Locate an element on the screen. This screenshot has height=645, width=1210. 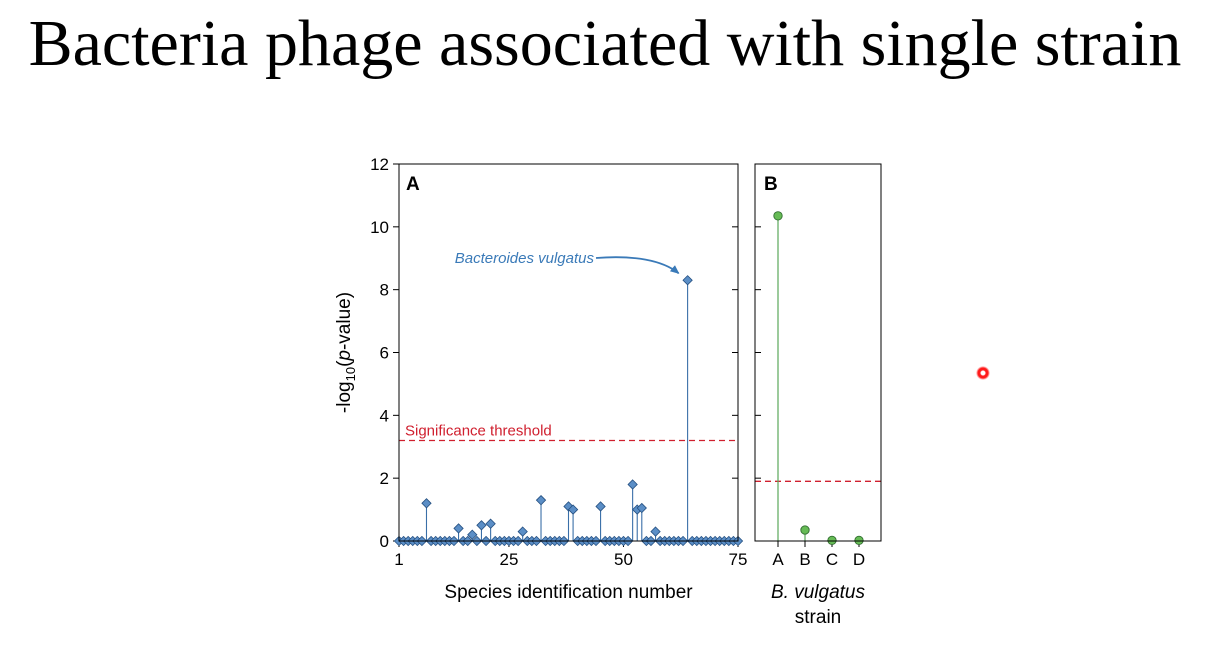
x-tick-label: 25 is located at coordinates (508, 559).